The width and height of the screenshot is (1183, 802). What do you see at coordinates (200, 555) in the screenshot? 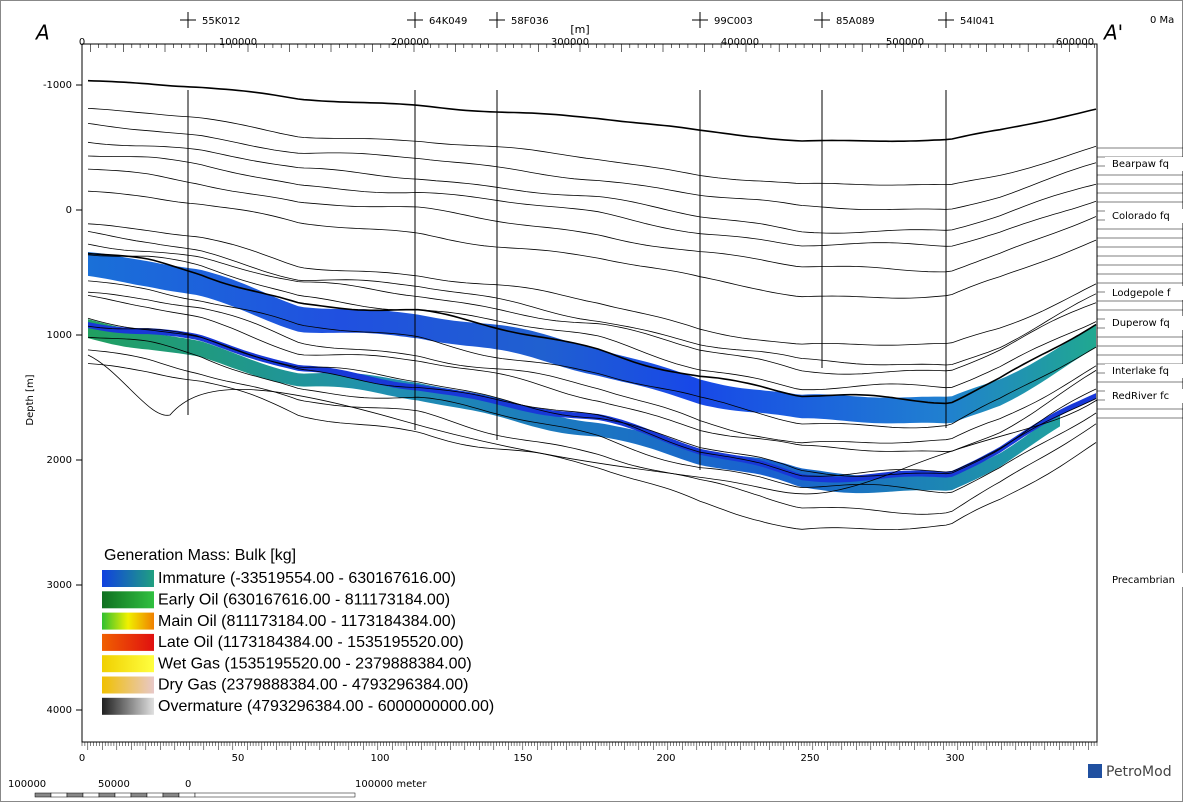
I see `legend-title: Generation Mass: Bulk [kg]` at bounding box center [200, 555].